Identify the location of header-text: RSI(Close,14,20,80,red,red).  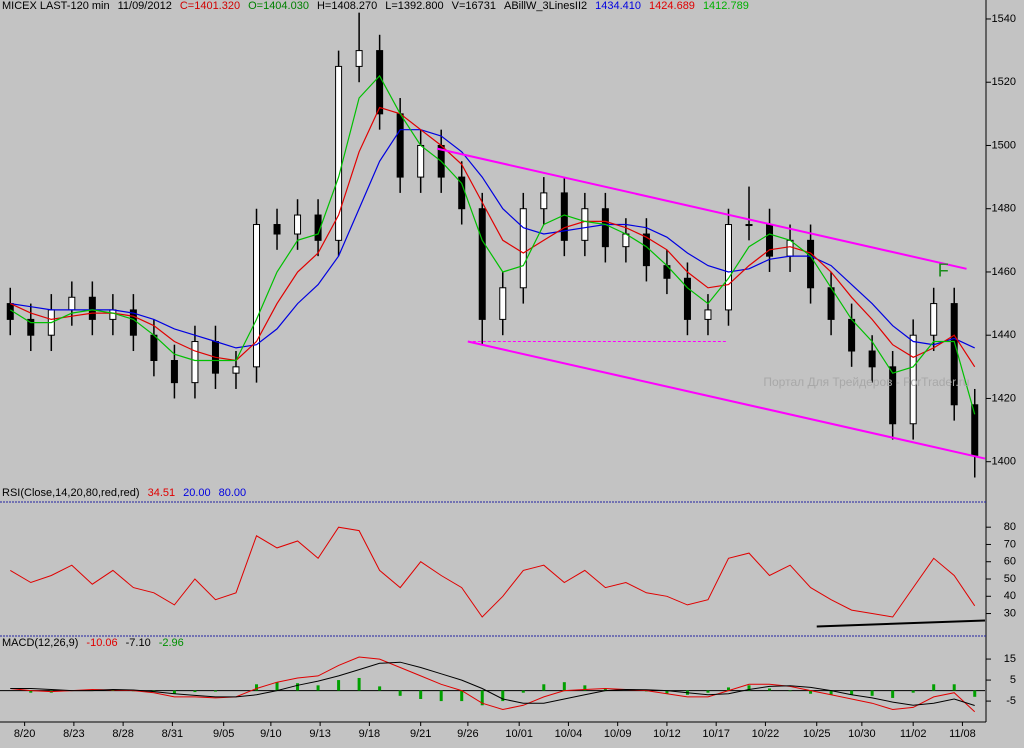
(71, 493).